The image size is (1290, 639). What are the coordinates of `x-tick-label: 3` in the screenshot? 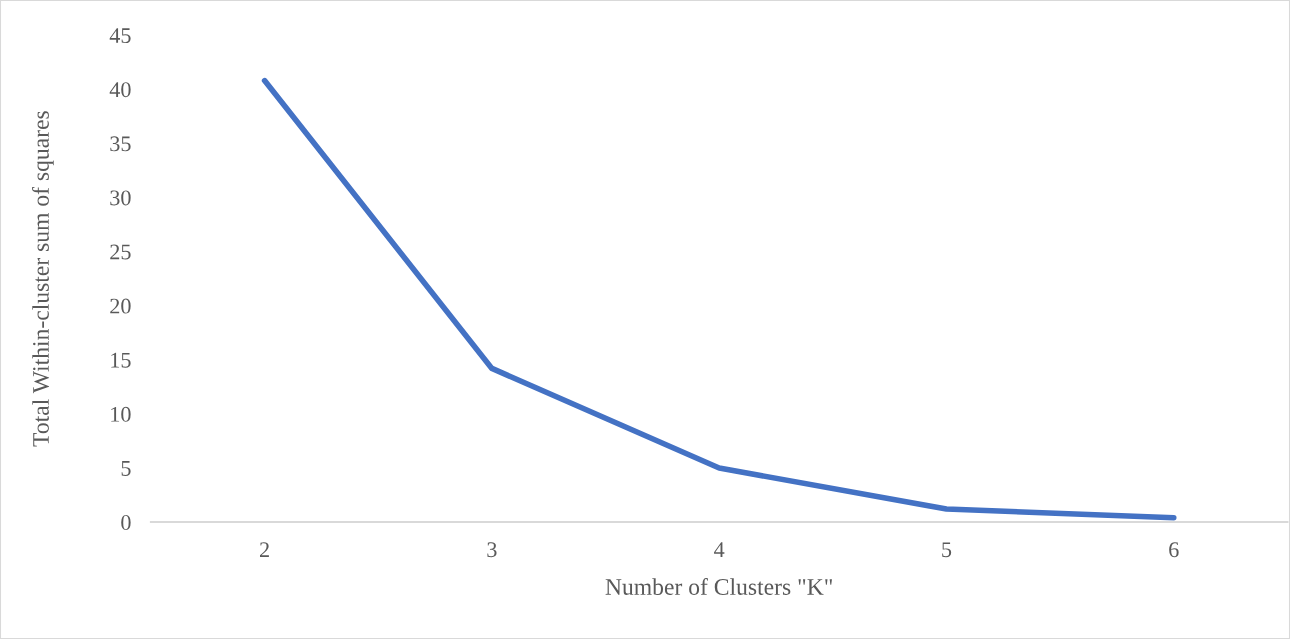 It's located at (492, 550).